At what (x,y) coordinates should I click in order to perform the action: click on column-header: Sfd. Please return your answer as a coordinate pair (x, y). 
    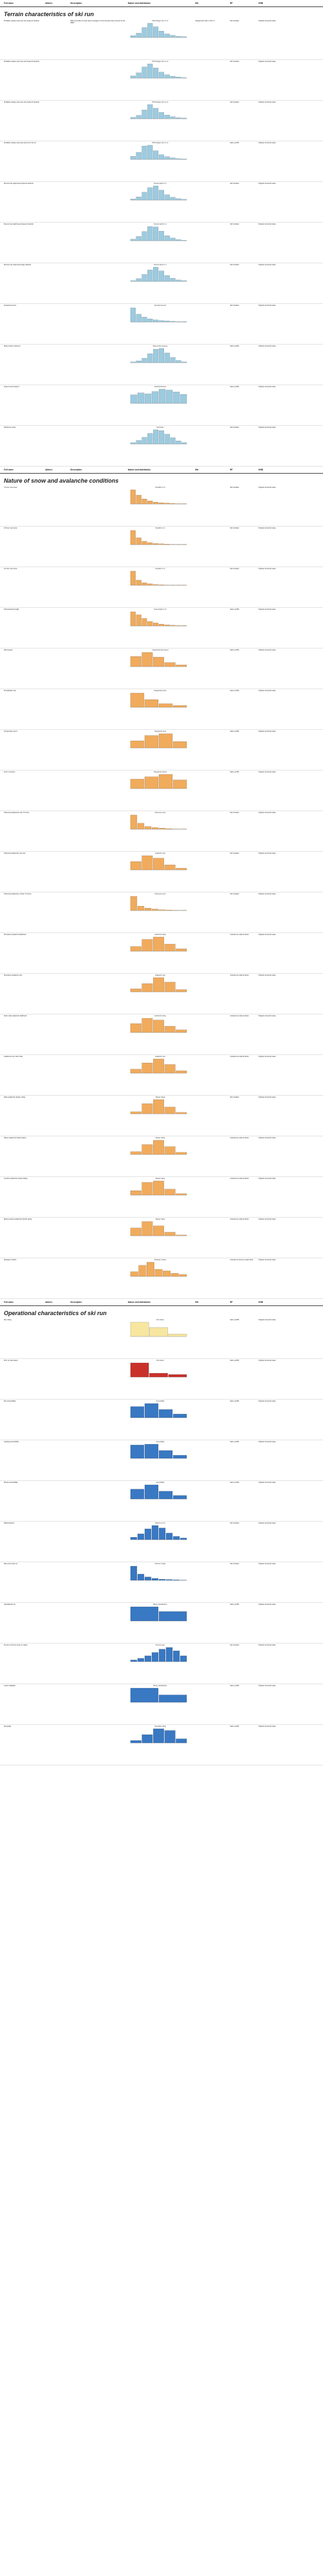
    Looking at the image, I should click on (197, 4).